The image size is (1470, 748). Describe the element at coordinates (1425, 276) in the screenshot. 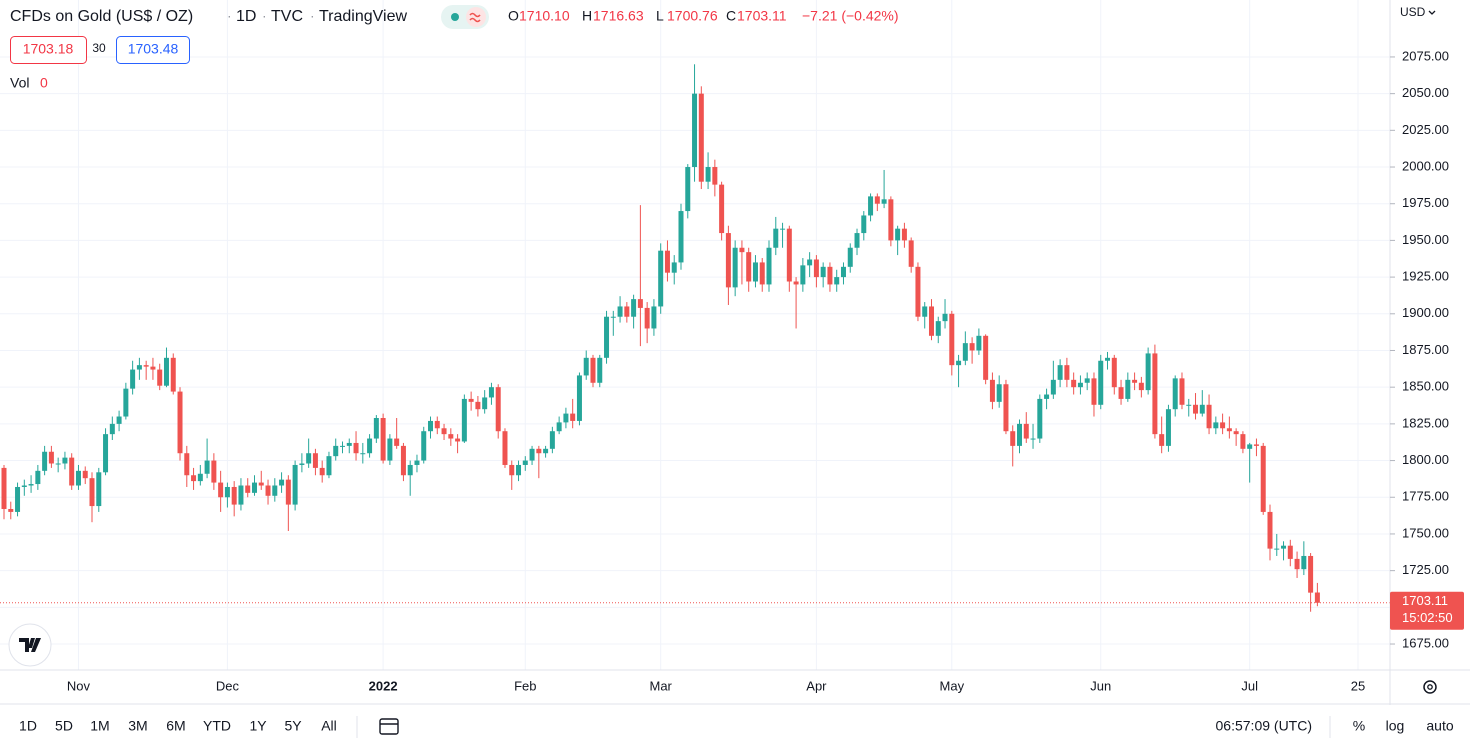

I see `y-tick-label: 1925.00` at that location.